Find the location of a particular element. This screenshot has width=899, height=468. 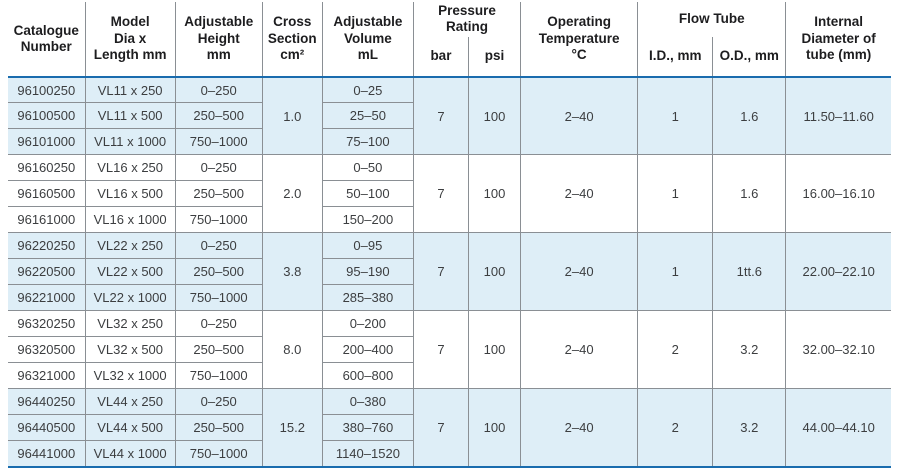

cell-catalogue-number: 96441000 is located at coordinates (47, 453).